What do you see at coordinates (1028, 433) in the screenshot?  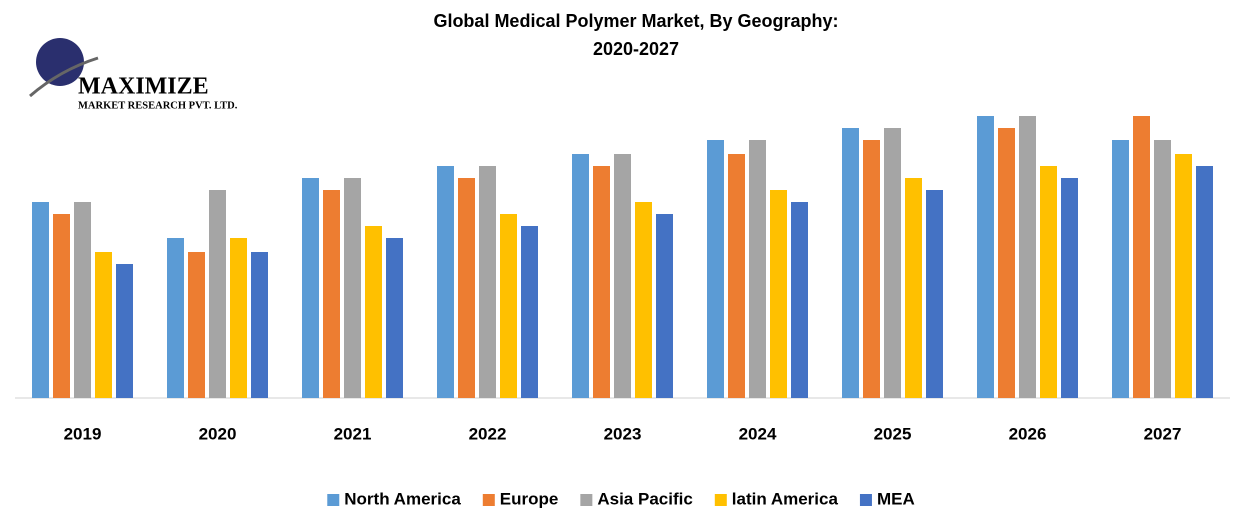 I see `x-tick-label: 2026` at bounding box center [1028, 433].